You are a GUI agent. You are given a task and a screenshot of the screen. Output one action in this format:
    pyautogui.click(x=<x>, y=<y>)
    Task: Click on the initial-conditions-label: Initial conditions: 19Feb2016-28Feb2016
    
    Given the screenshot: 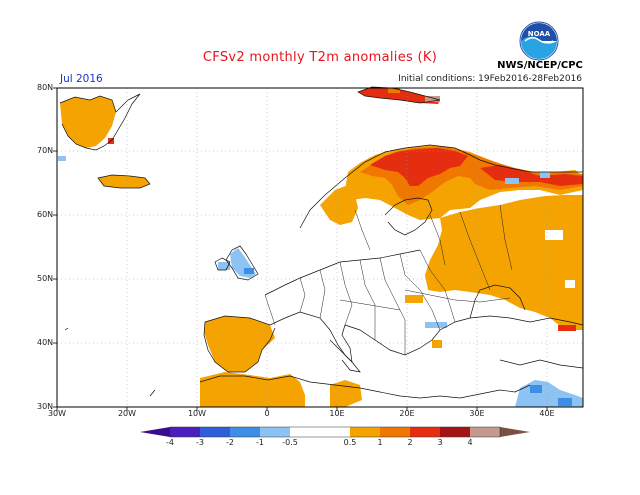 What is the action you would take?
    pyautogui.click(x=490, y=79)
    